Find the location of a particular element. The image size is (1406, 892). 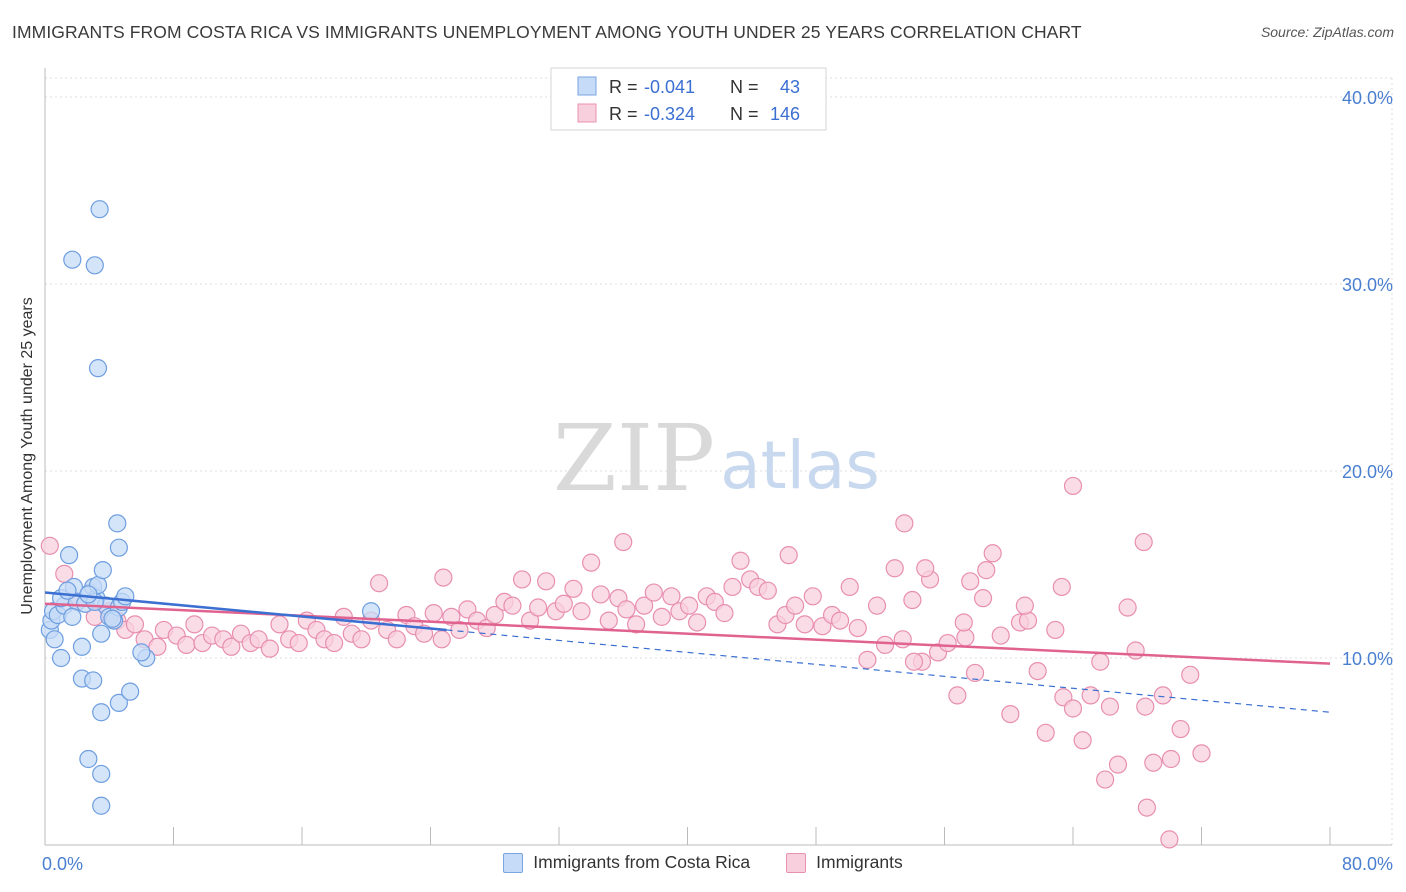

source-label: Source: ZipAtlas.com is located at coordinates (1327, 32).